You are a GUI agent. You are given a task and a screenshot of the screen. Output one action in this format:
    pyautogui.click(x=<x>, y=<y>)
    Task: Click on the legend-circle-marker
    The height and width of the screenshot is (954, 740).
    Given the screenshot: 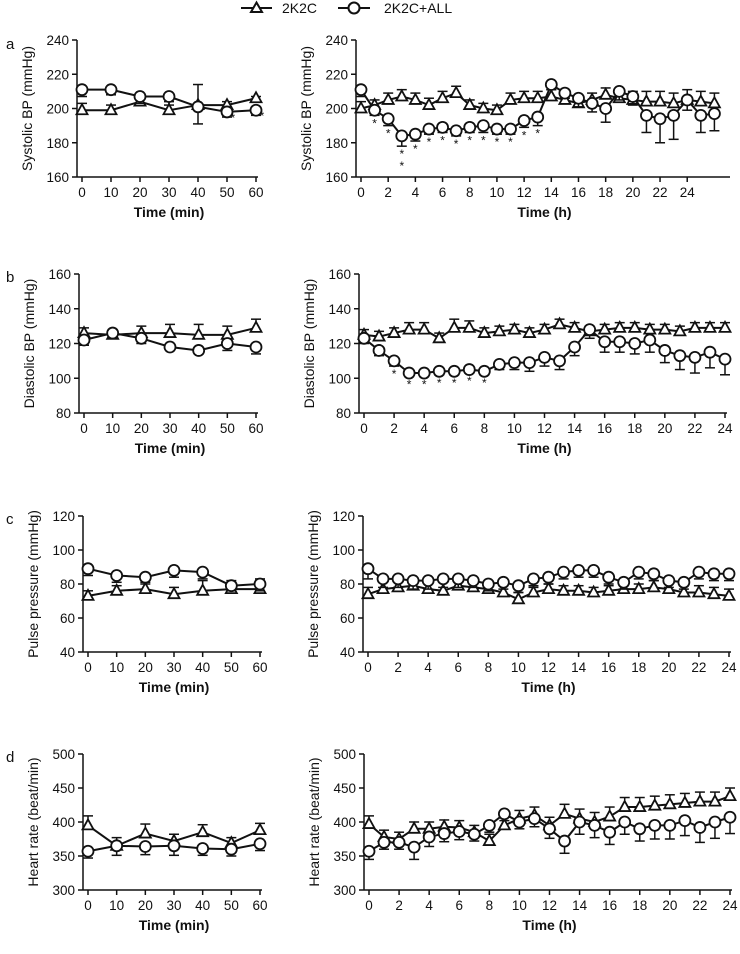 What is the action you would take?
    pyautogui.click(x=354, y=8)
    